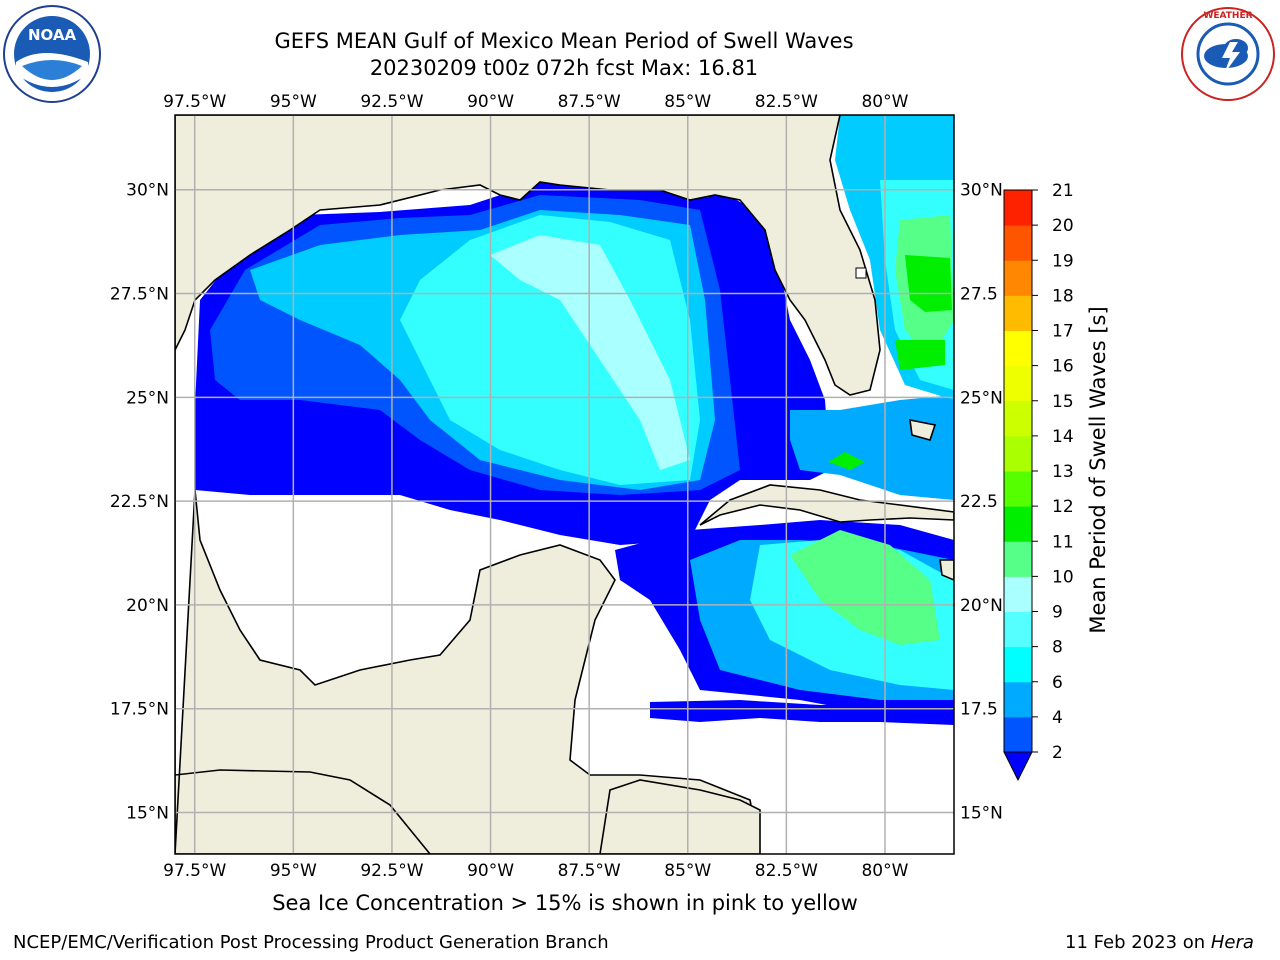  Describe the element at coordinates (147, 191) in the screenshot. I see `lat-tick-label-left: 30°N` at that location.